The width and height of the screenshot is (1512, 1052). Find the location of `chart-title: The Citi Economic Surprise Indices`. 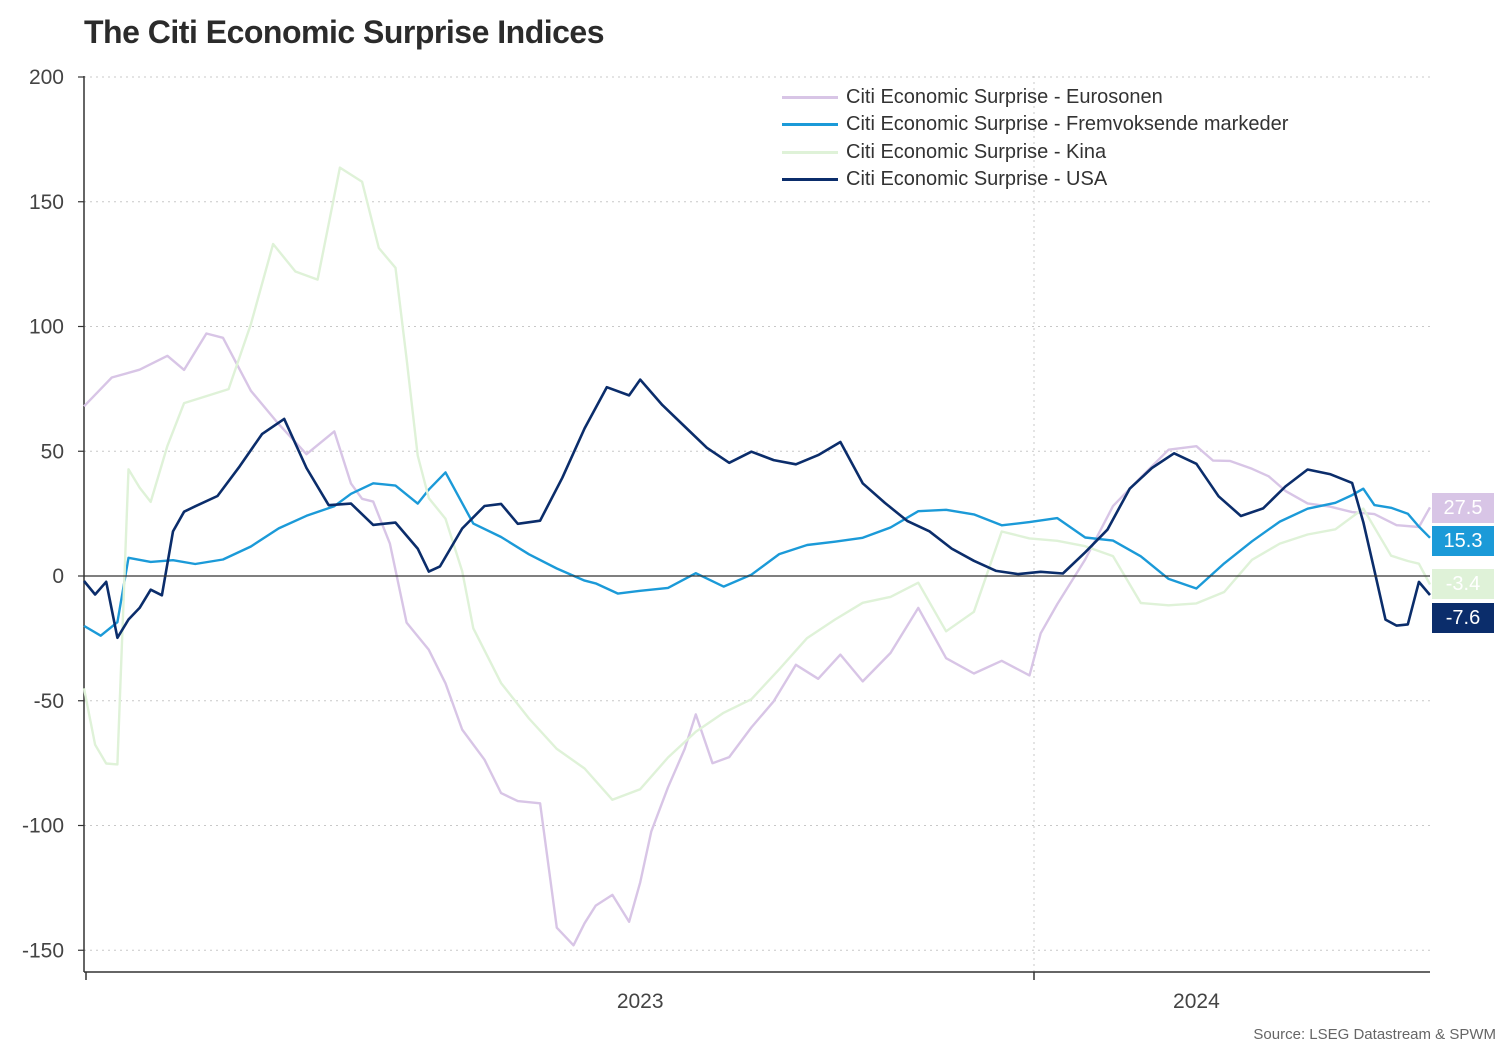

chart-title: The Citi Economic Surprise Indices is located at coordinates (344, 32).